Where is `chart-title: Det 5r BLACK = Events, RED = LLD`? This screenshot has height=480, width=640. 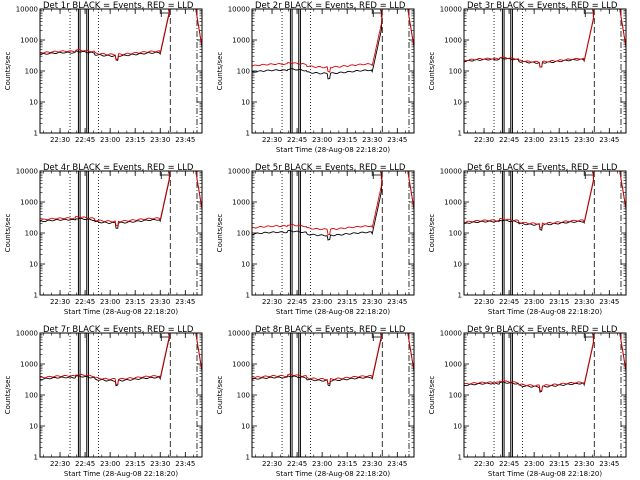 chart-title: Det 5r BLACK = Events, RED = LLD is located at coordinates (330, 168).